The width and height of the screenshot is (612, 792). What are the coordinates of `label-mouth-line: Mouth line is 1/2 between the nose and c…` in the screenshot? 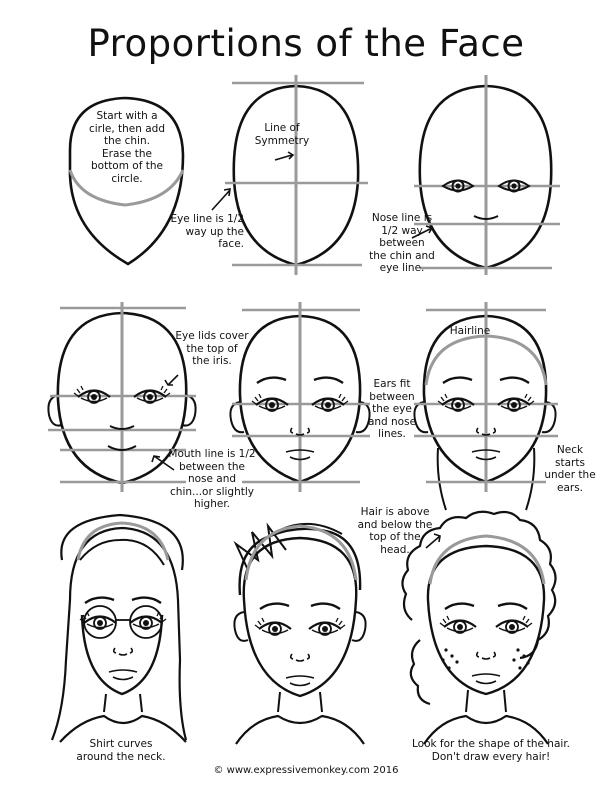 It's located at (212, 479).